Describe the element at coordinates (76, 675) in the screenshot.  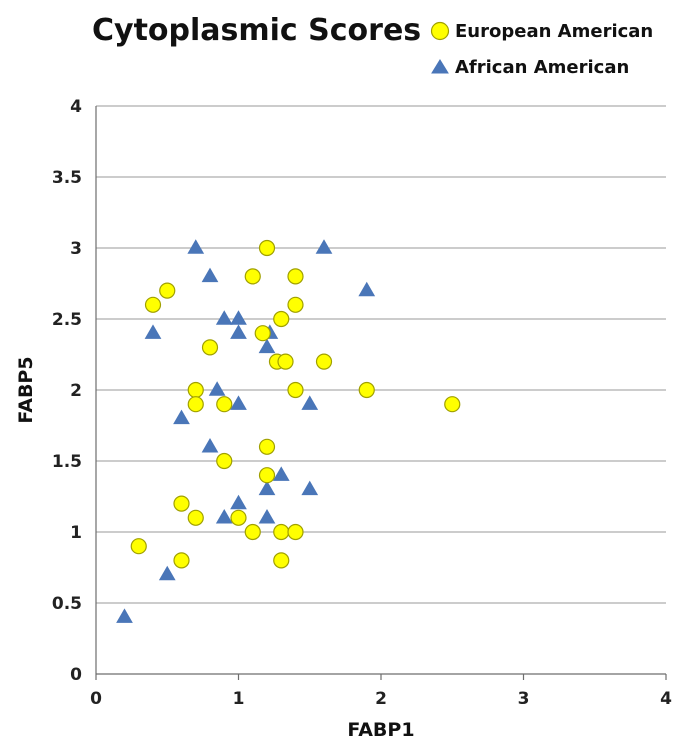
I see `y-tick-label: 0` at that location.